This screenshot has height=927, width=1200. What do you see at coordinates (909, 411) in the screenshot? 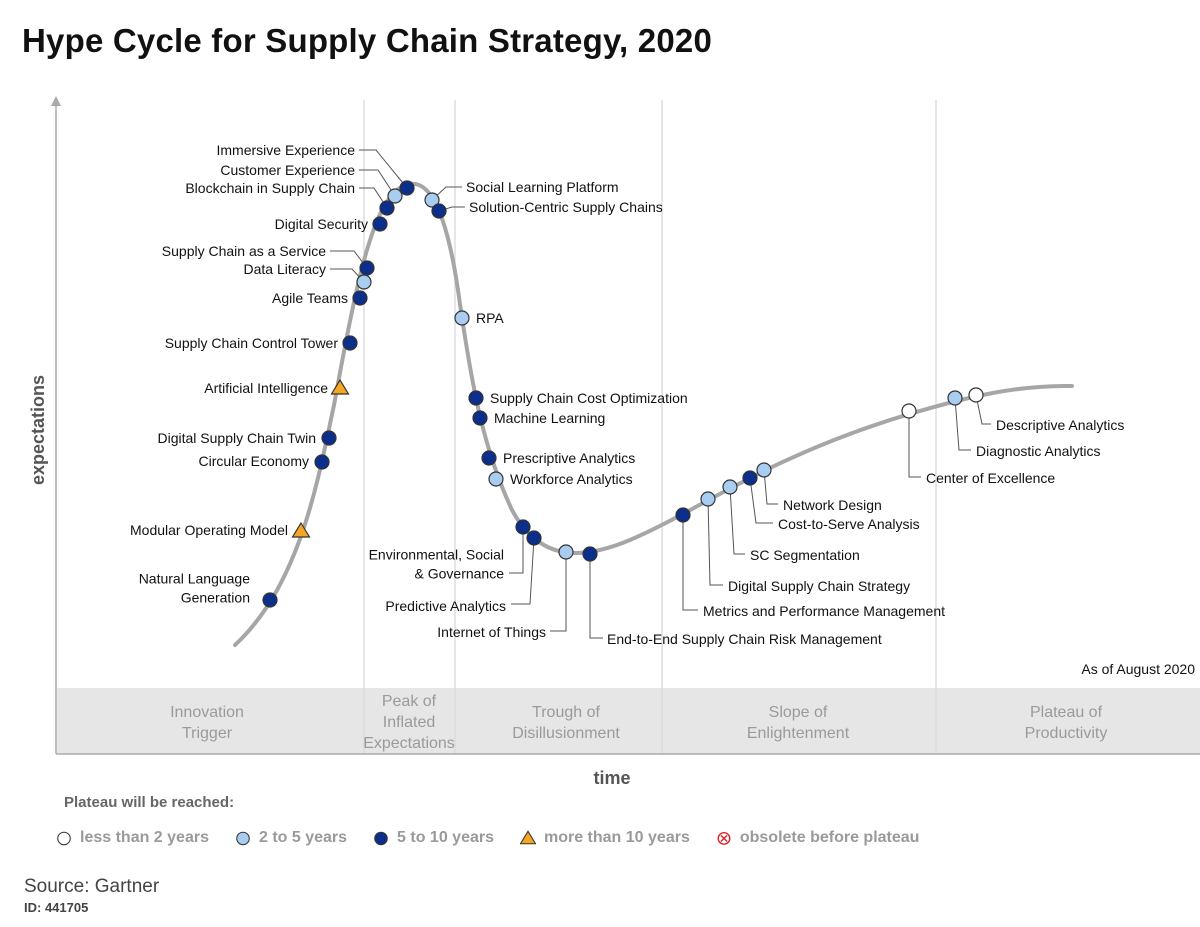
I see `marker-center-of-excellence` at bounding box center [909, 411].